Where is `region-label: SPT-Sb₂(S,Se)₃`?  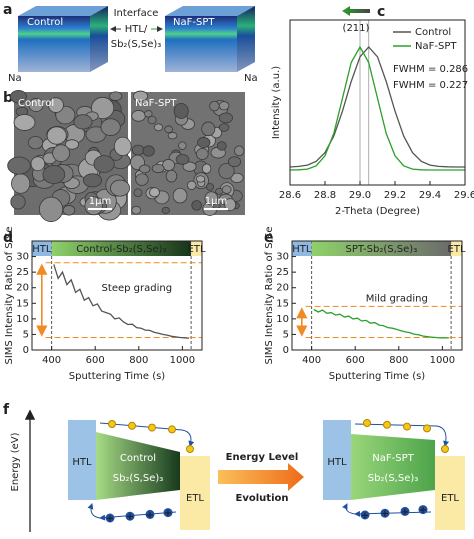 region-label: SPT-Sb₂(S,Se)₃ is located at coordinates (381, 249).